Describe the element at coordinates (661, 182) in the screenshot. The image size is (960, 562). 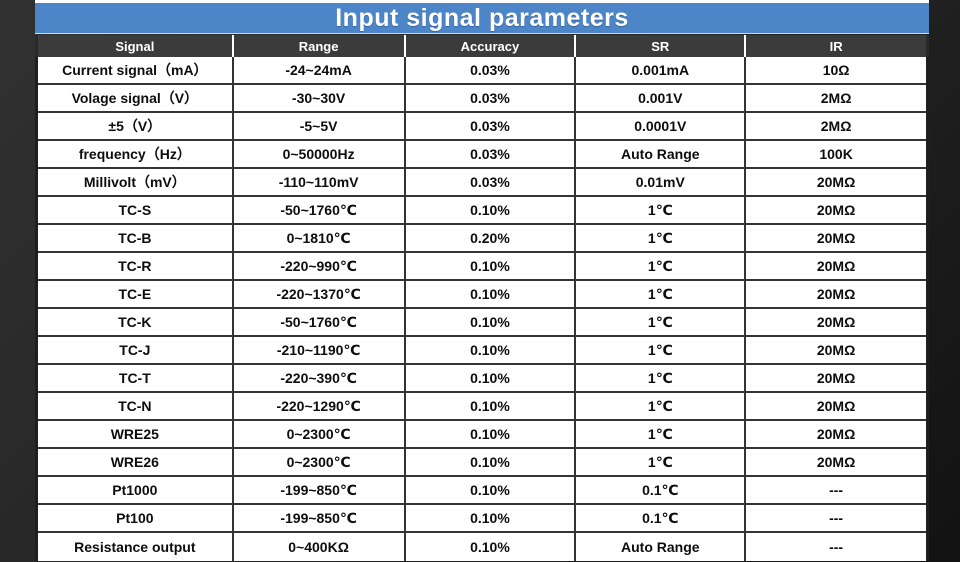
I see `value-cell: 0.01mV` at that location.